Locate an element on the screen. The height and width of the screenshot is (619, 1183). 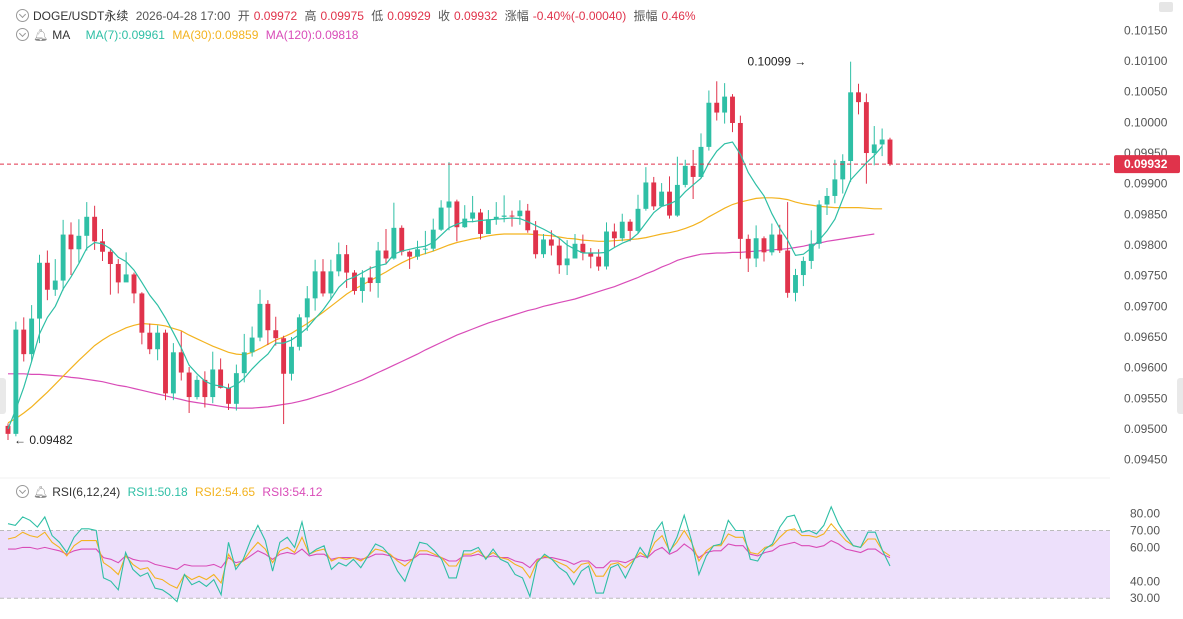
rsi-label: RSI(6,12,24) is located at coordinates (86, 492).